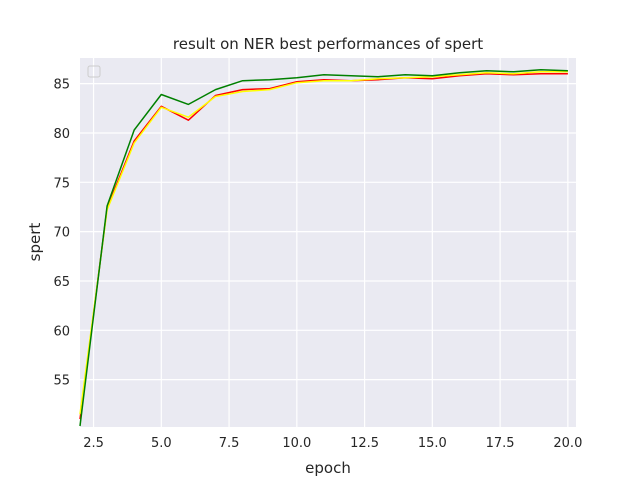 The image size is (640, 480). I want to click on y-tick-label: 70, so click(61, 233).